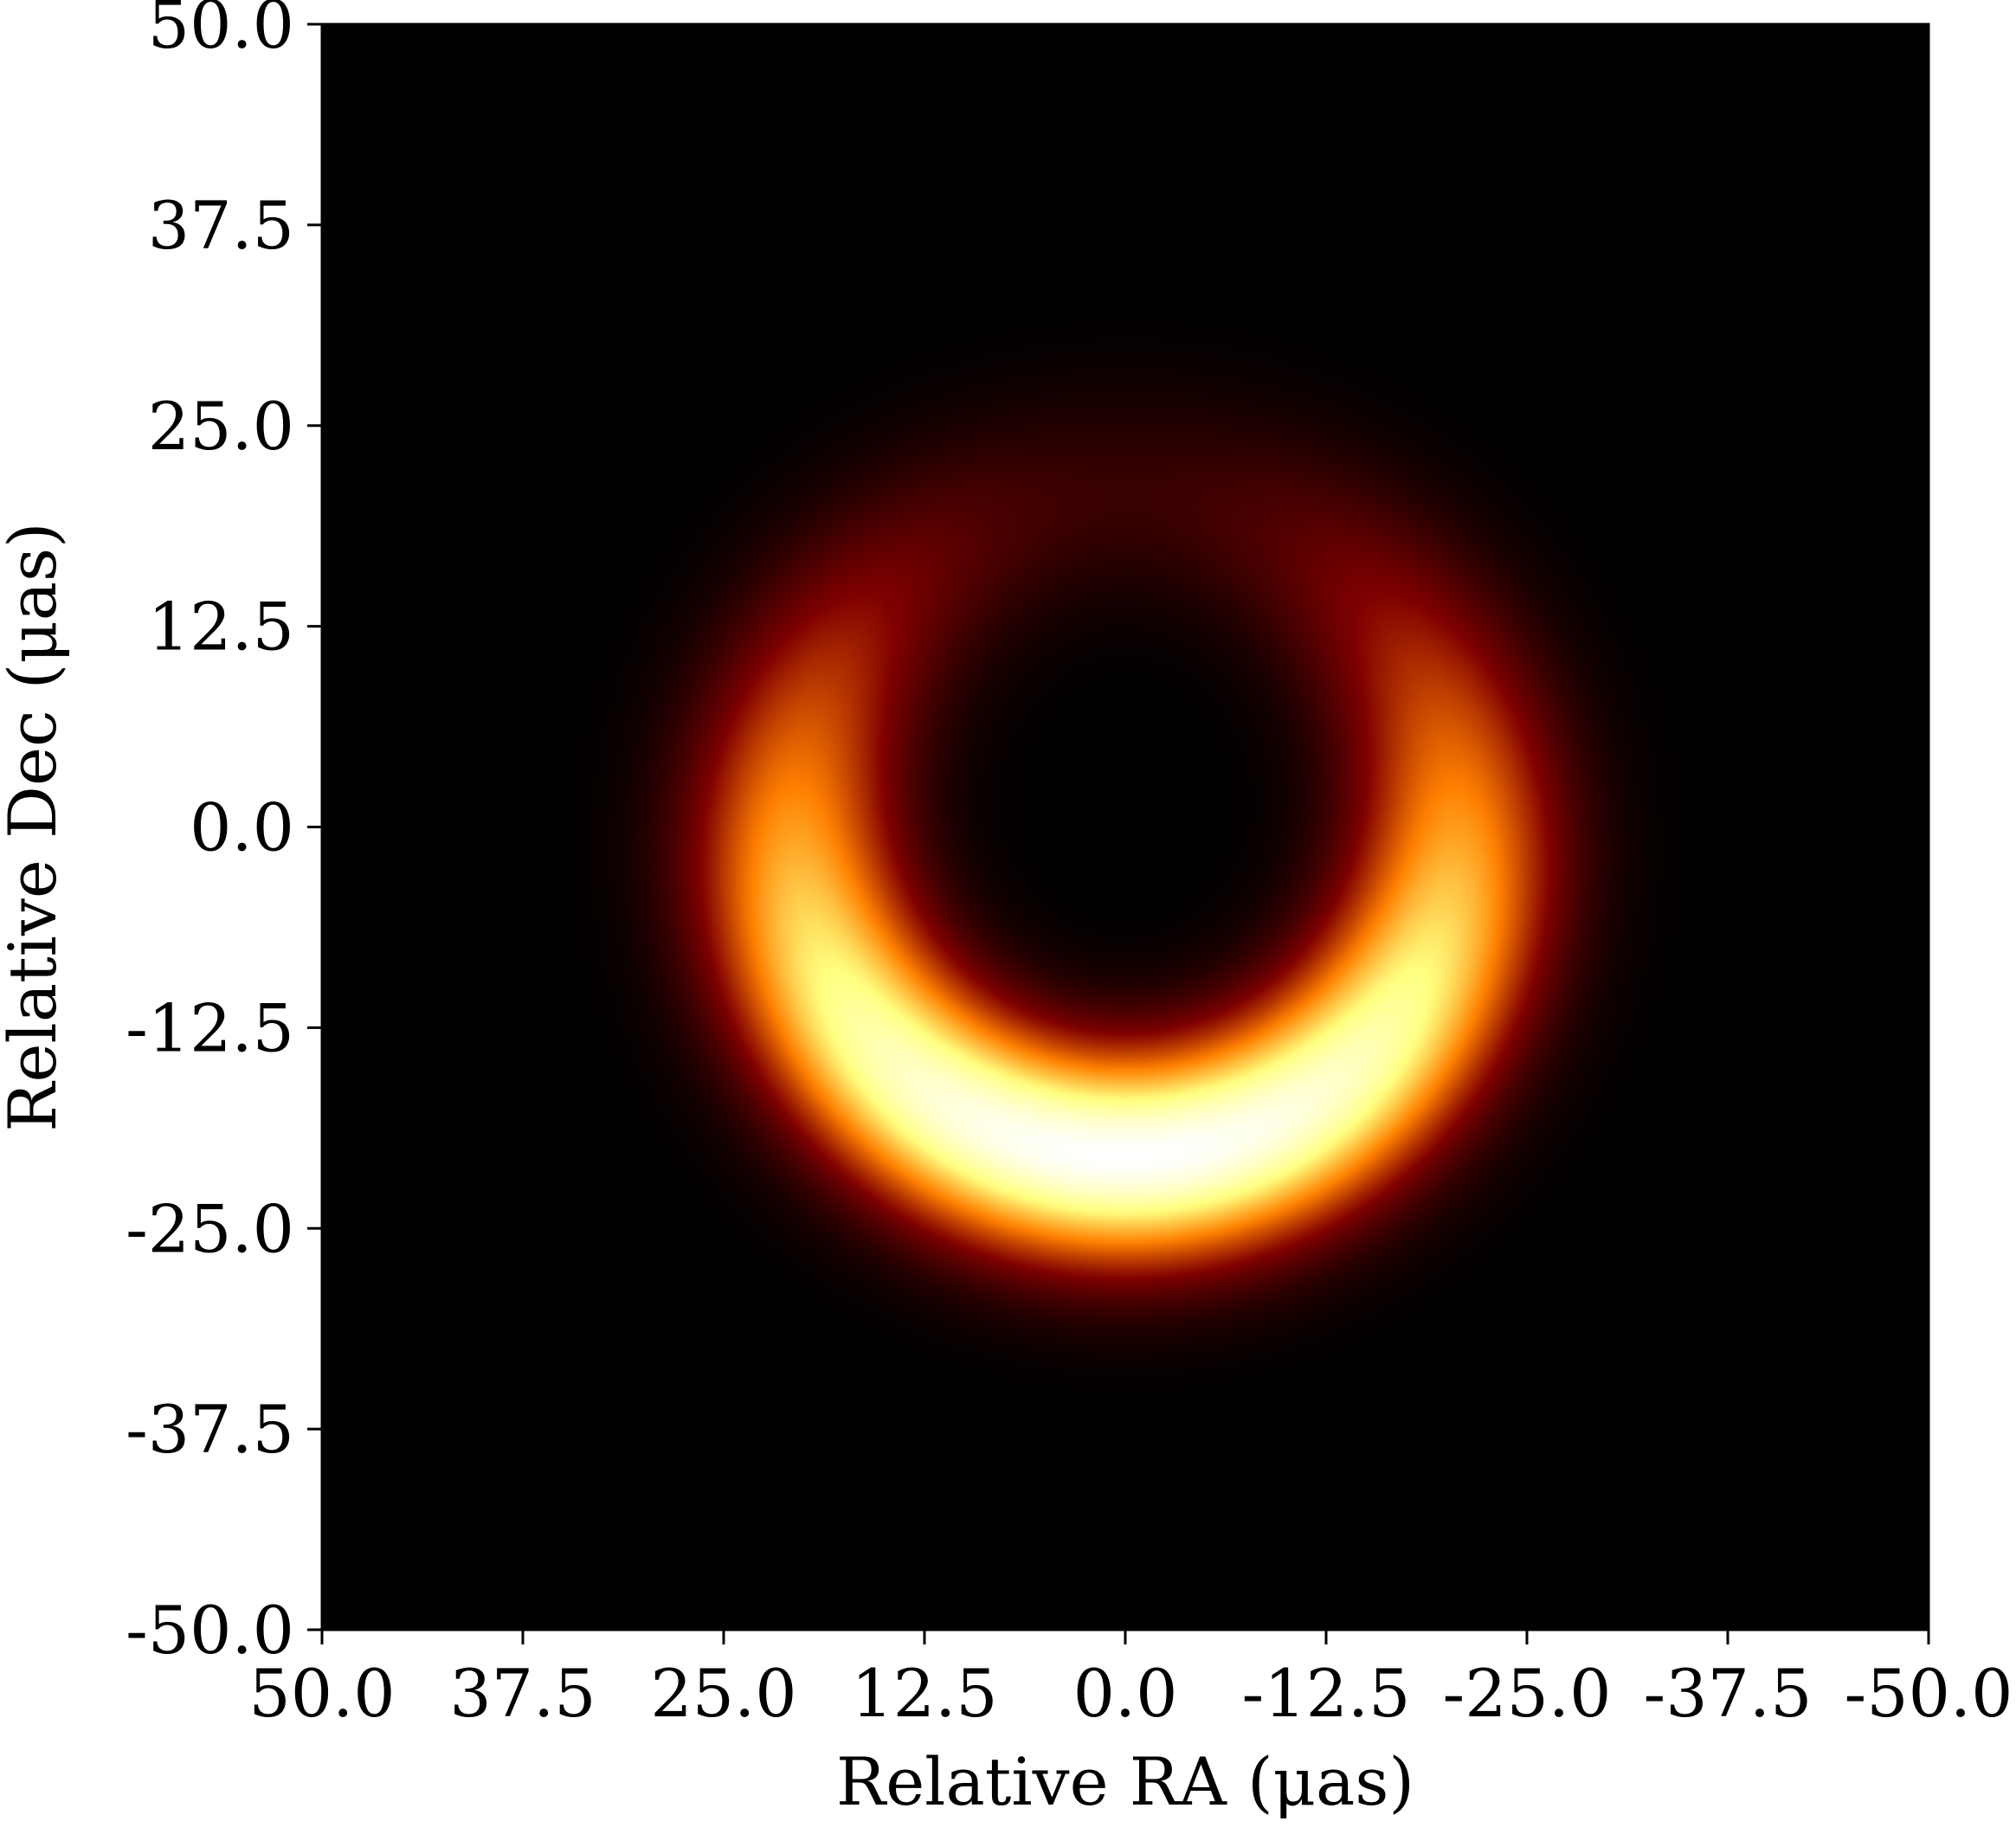 The height and width of the screenshot is (1834, 2016). Describe the element at coordinates (1929, 1693) in the screenshot. I see `x-tick-label: -50.0` at that location.